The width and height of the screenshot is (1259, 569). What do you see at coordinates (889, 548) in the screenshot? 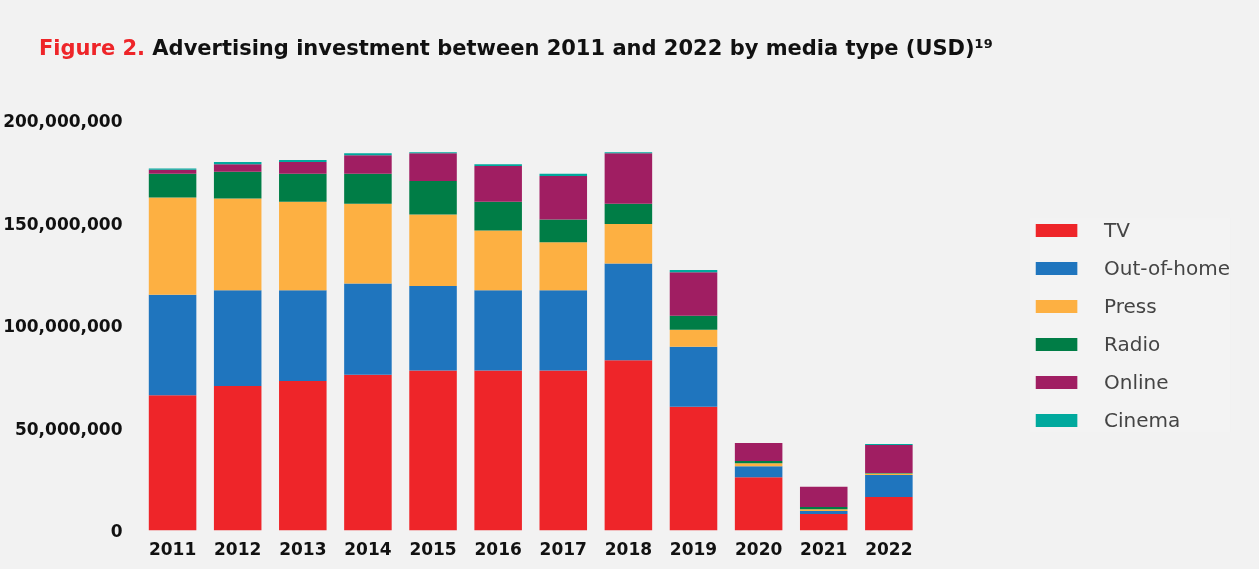
I see `x-tick-label: 2022` at bounding box center [889, 548].